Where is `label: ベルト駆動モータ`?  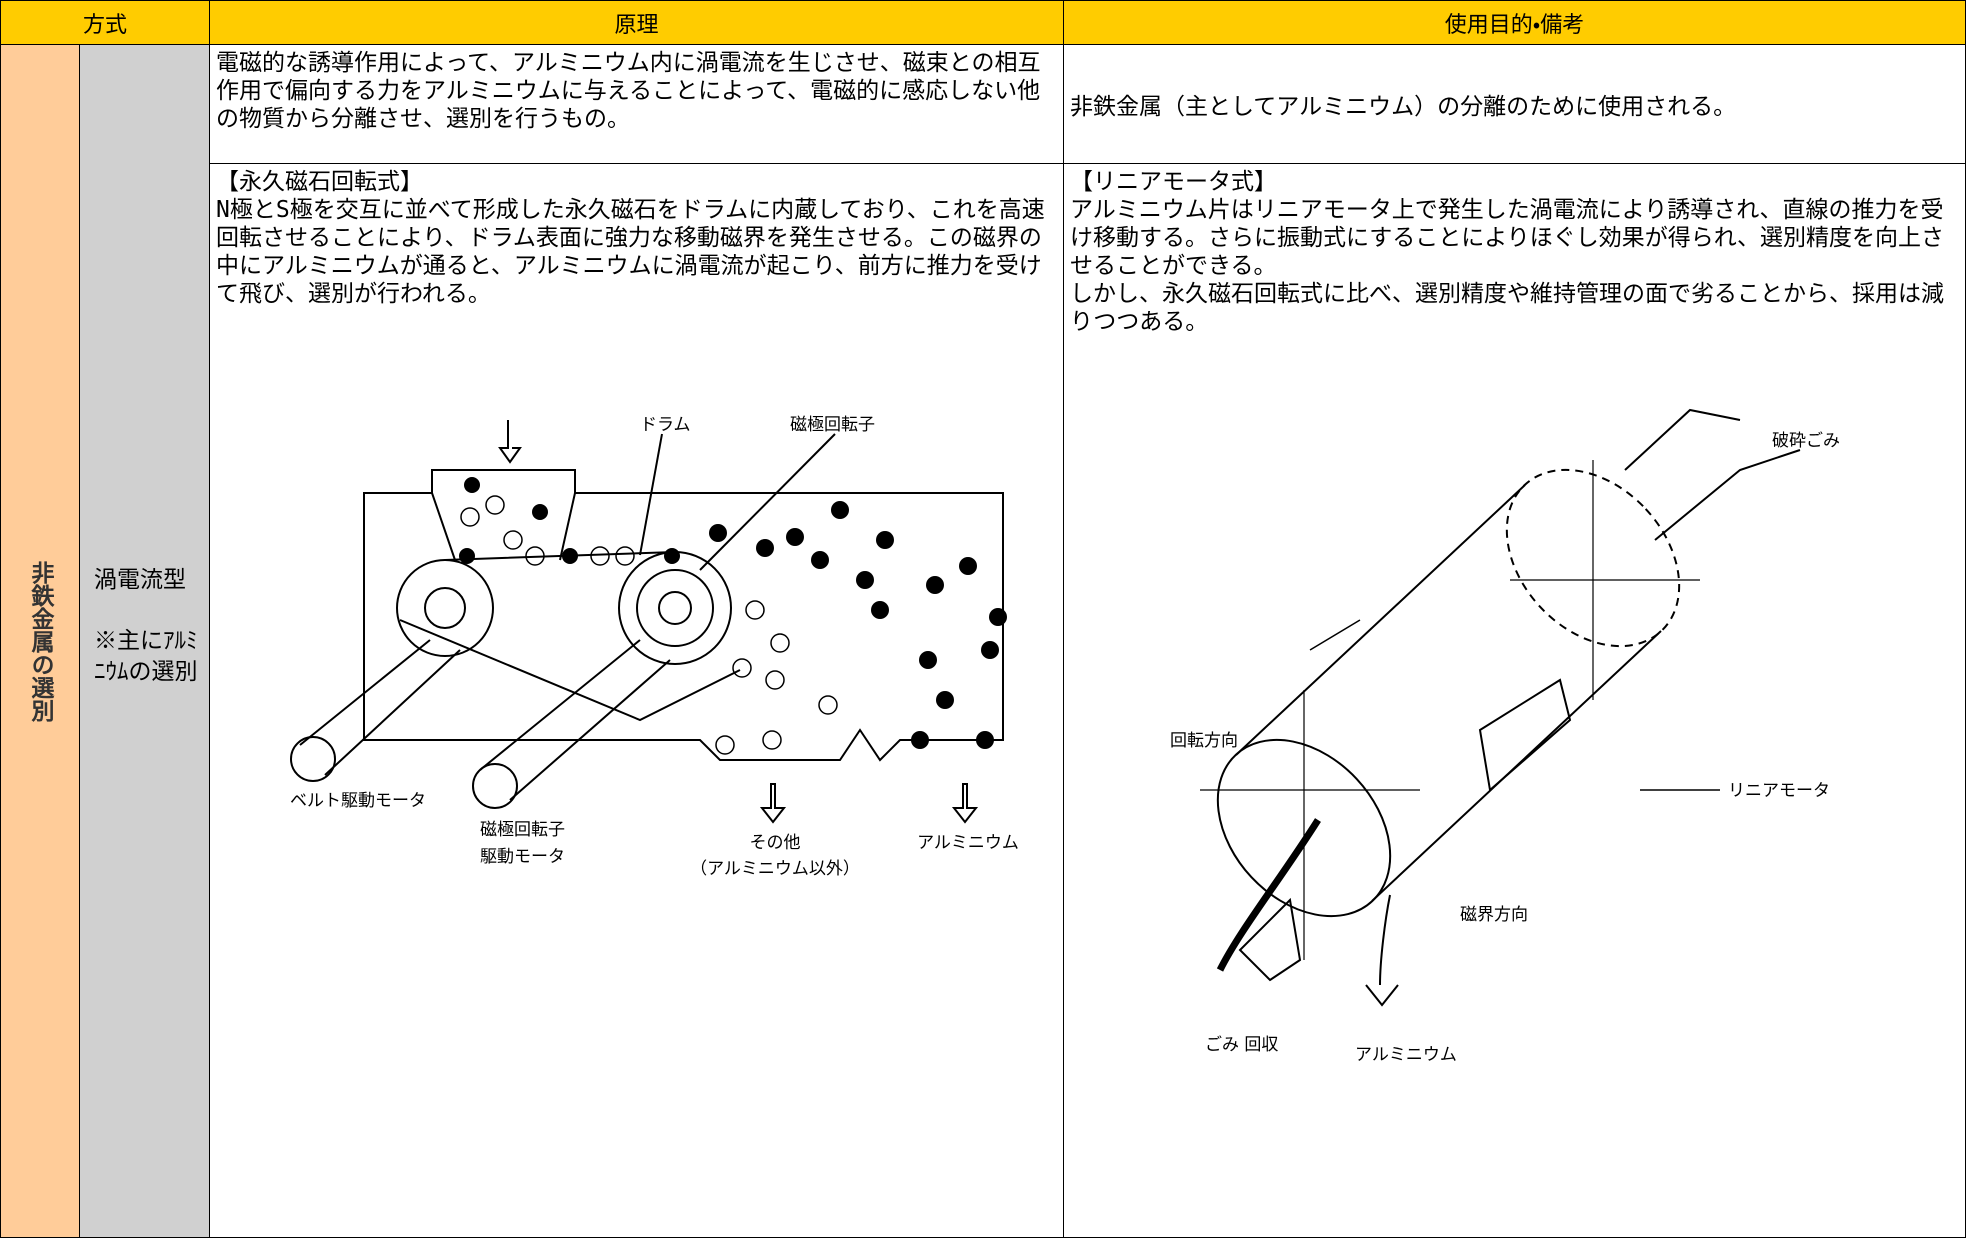
label: ベルト駆動モータ is located at coordinates (358, 801).